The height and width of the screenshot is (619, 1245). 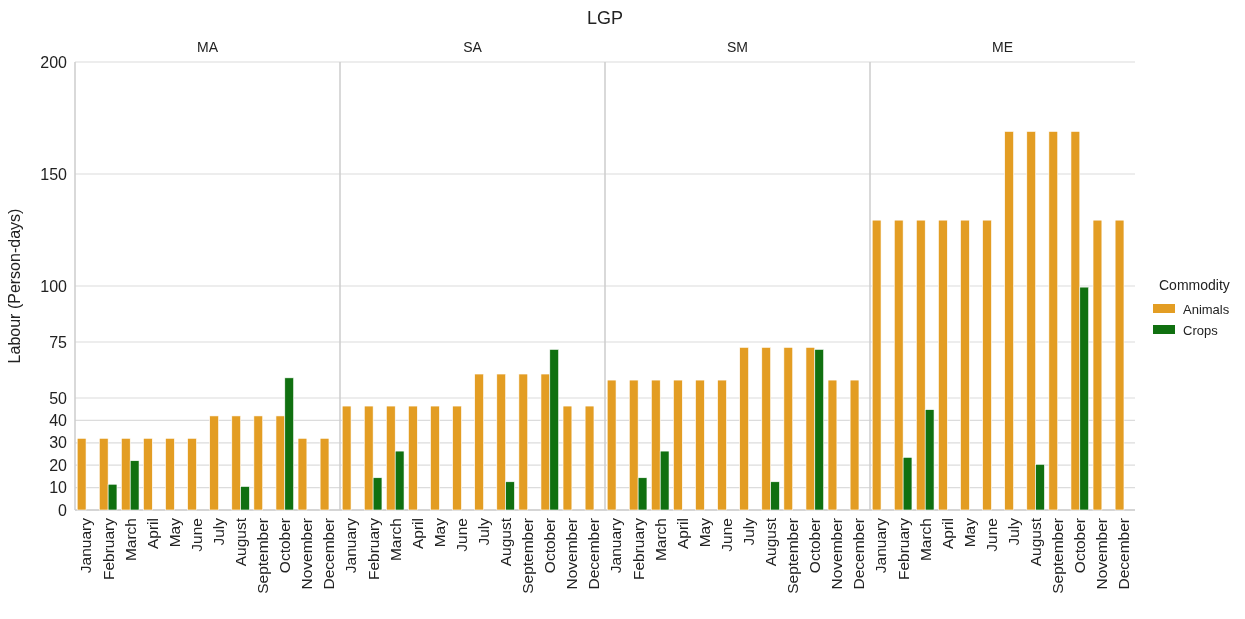 What do you see at coordinates (208, 47) in the screenshot?
I see `chart-title: MA` at bounding box center [208, 47].